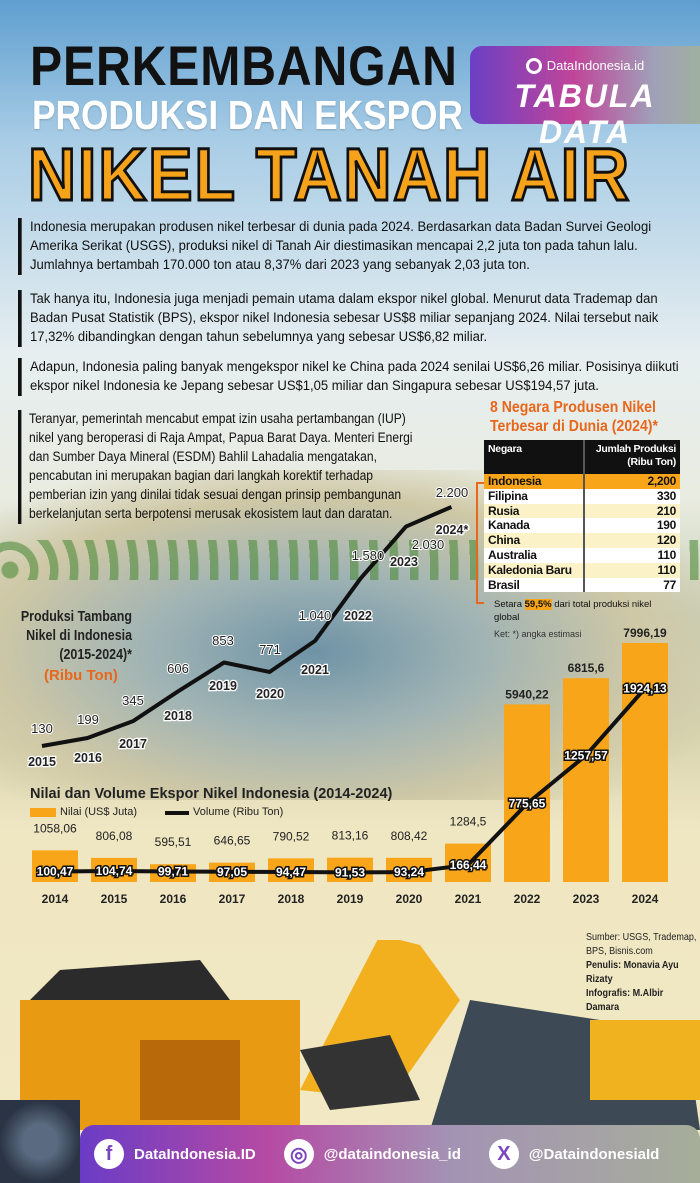  I want to click on export-volume-label: 775,65, so click(527, 804).